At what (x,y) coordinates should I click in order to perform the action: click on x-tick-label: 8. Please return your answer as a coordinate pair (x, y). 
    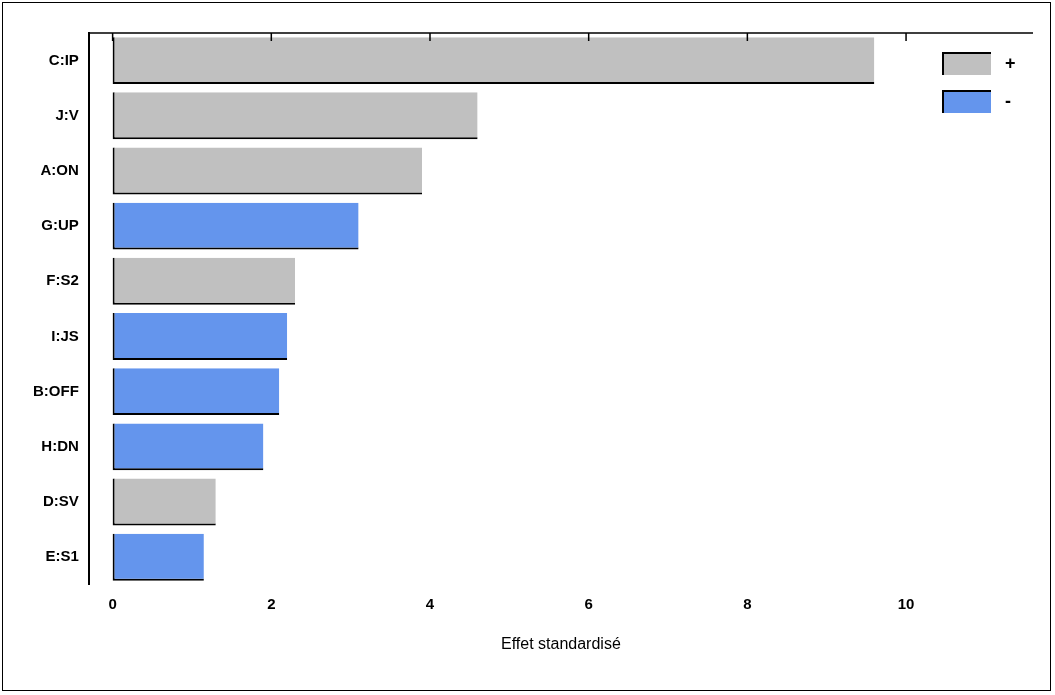
    Looking at the image, I should click on (747, 603).